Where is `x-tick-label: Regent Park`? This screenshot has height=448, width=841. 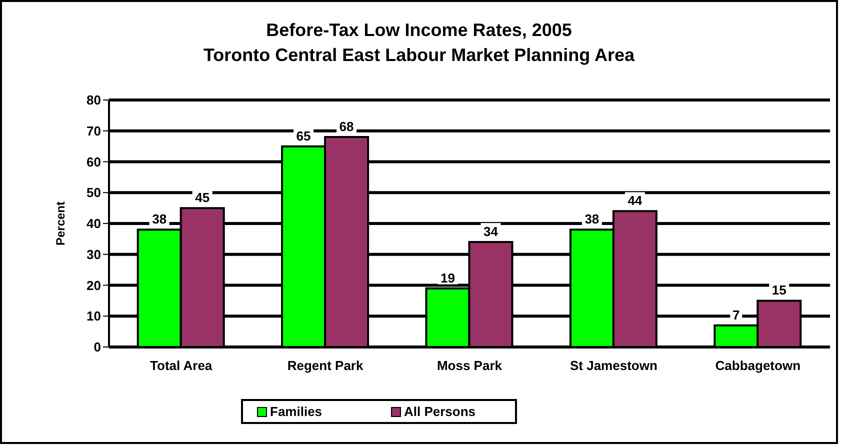
x-tick-label: Regent Park is located at coordinates (325, 366).